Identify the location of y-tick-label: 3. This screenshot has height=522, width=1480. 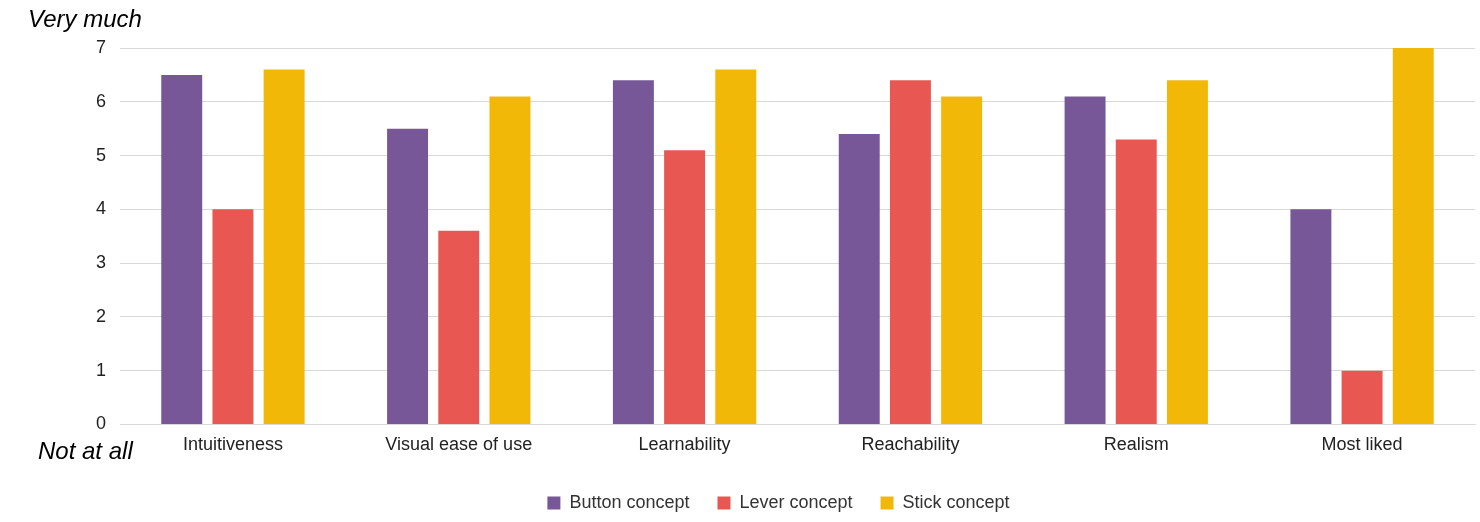
(101, 262).